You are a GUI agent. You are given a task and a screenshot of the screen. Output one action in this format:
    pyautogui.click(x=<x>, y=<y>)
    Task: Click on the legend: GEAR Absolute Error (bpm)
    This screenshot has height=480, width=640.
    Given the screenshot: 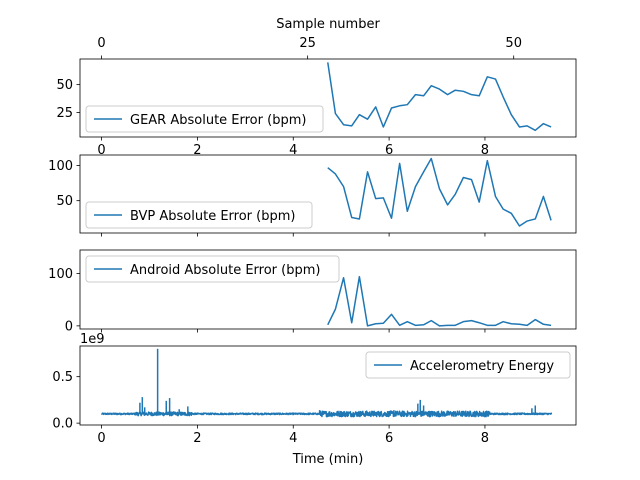 What is the action you would take?
    pyautogui.click(x=204, y=119)
    